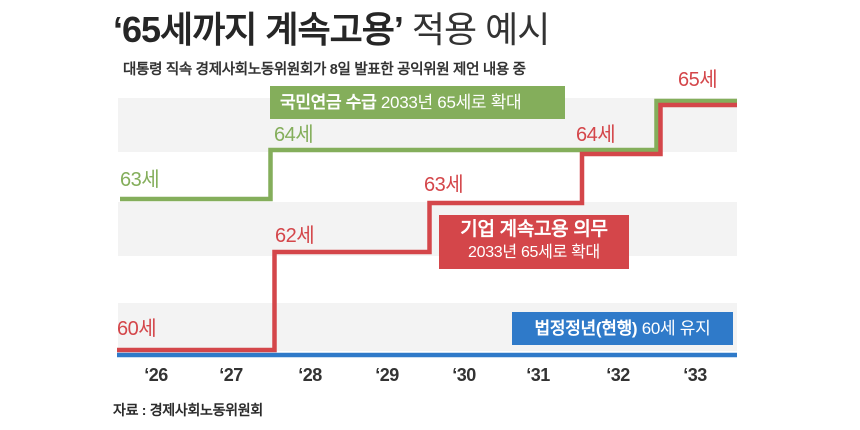 This screenshot has height=430, width=860. Describe the element at coordinates (140, 180) in the screenshot. I see `pension-label-63: 63세` at that location.